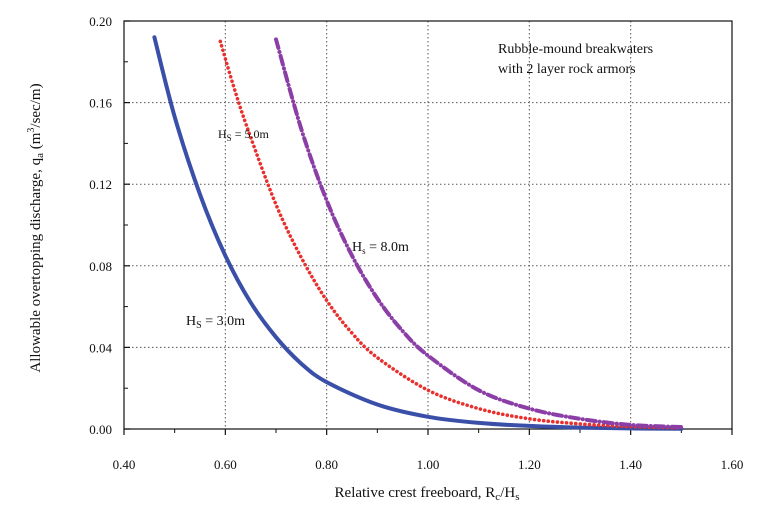  Describe the element at coordinates (428, 464) in the screenshot. I see `x-tick-label: 1.00` at that location.